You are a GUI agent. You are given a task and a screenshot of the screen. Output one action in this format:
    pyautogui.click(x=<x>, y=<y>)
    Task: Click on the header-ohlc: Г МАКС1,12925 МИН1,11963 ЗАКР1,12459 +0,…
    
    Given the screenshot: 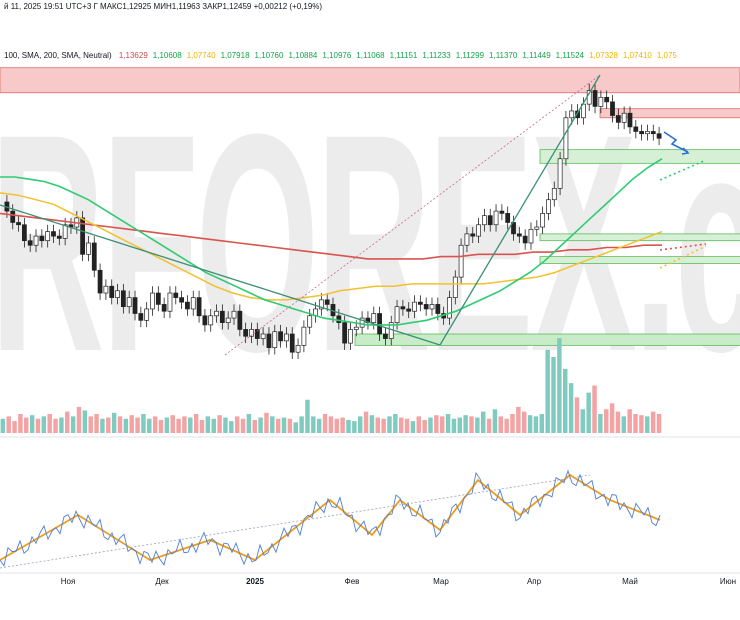 What is the action you would take?
    pyautogui.click(x=208, y=6)
    